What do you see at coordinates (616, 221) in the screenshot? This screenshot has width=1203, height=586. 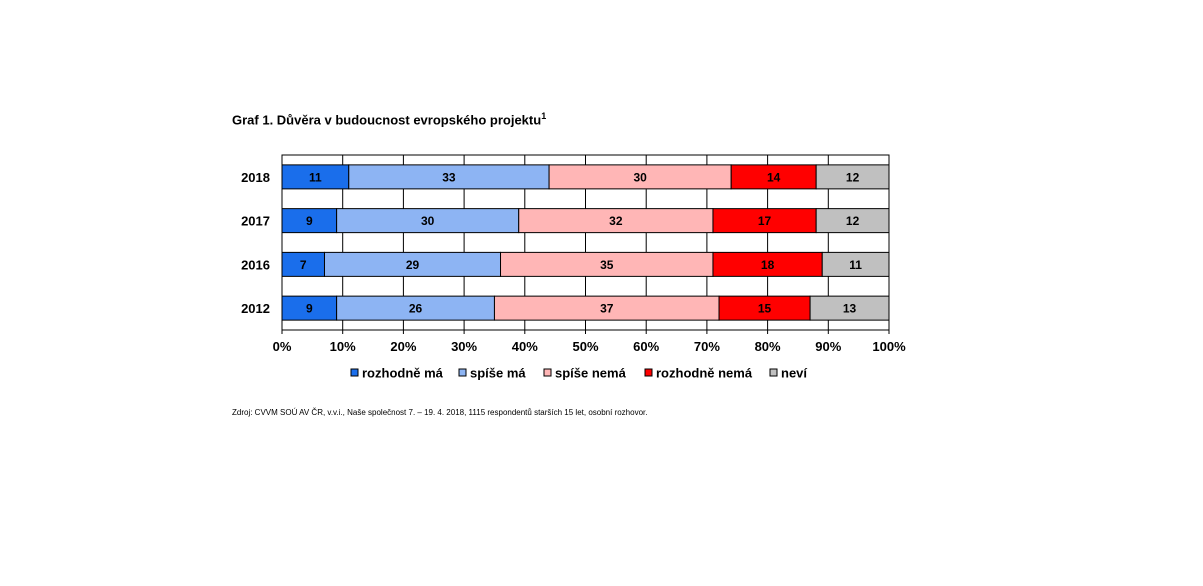 I see `data-label: 32` at bounding box center [616, 221].